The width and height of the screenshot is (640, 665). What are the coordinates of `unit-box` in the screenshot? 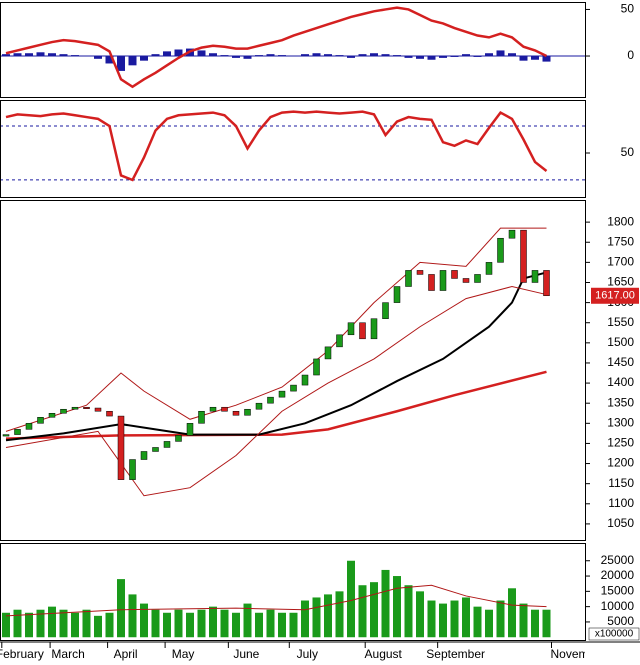 It's located at (614, 634).